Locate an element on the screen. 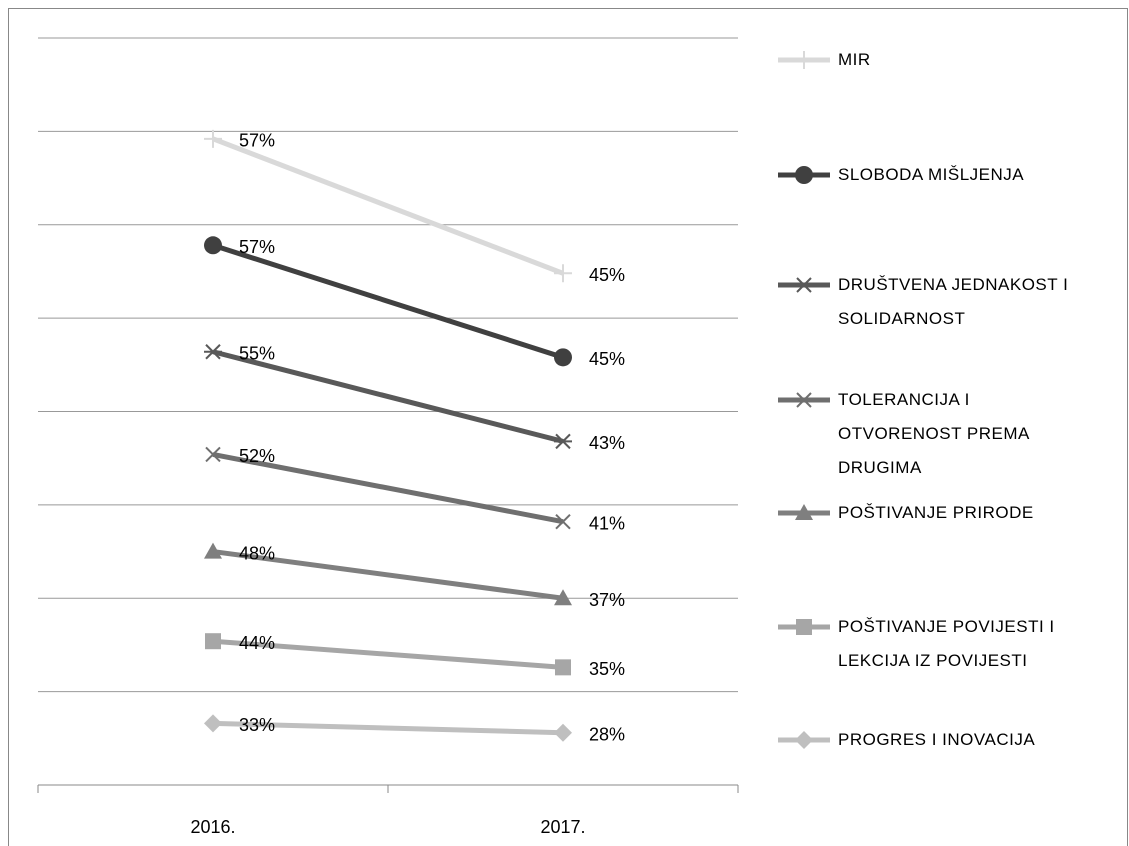 This screenshot has height=846, width=1129. legend-label: PROGRES I INOVACIJA is located at coordinates (937, 739).